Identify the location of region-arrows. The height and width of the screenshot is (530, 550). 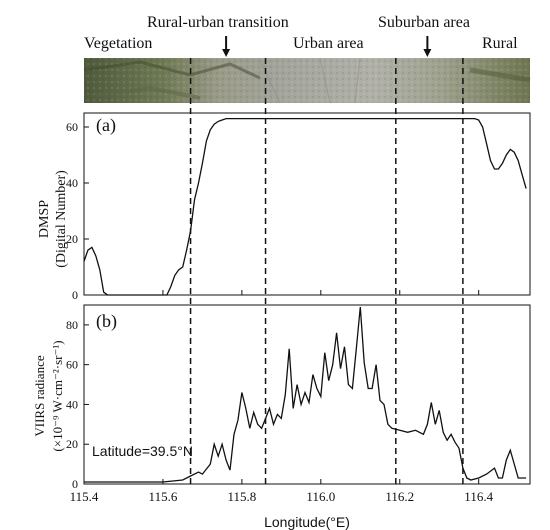
(327, 46).